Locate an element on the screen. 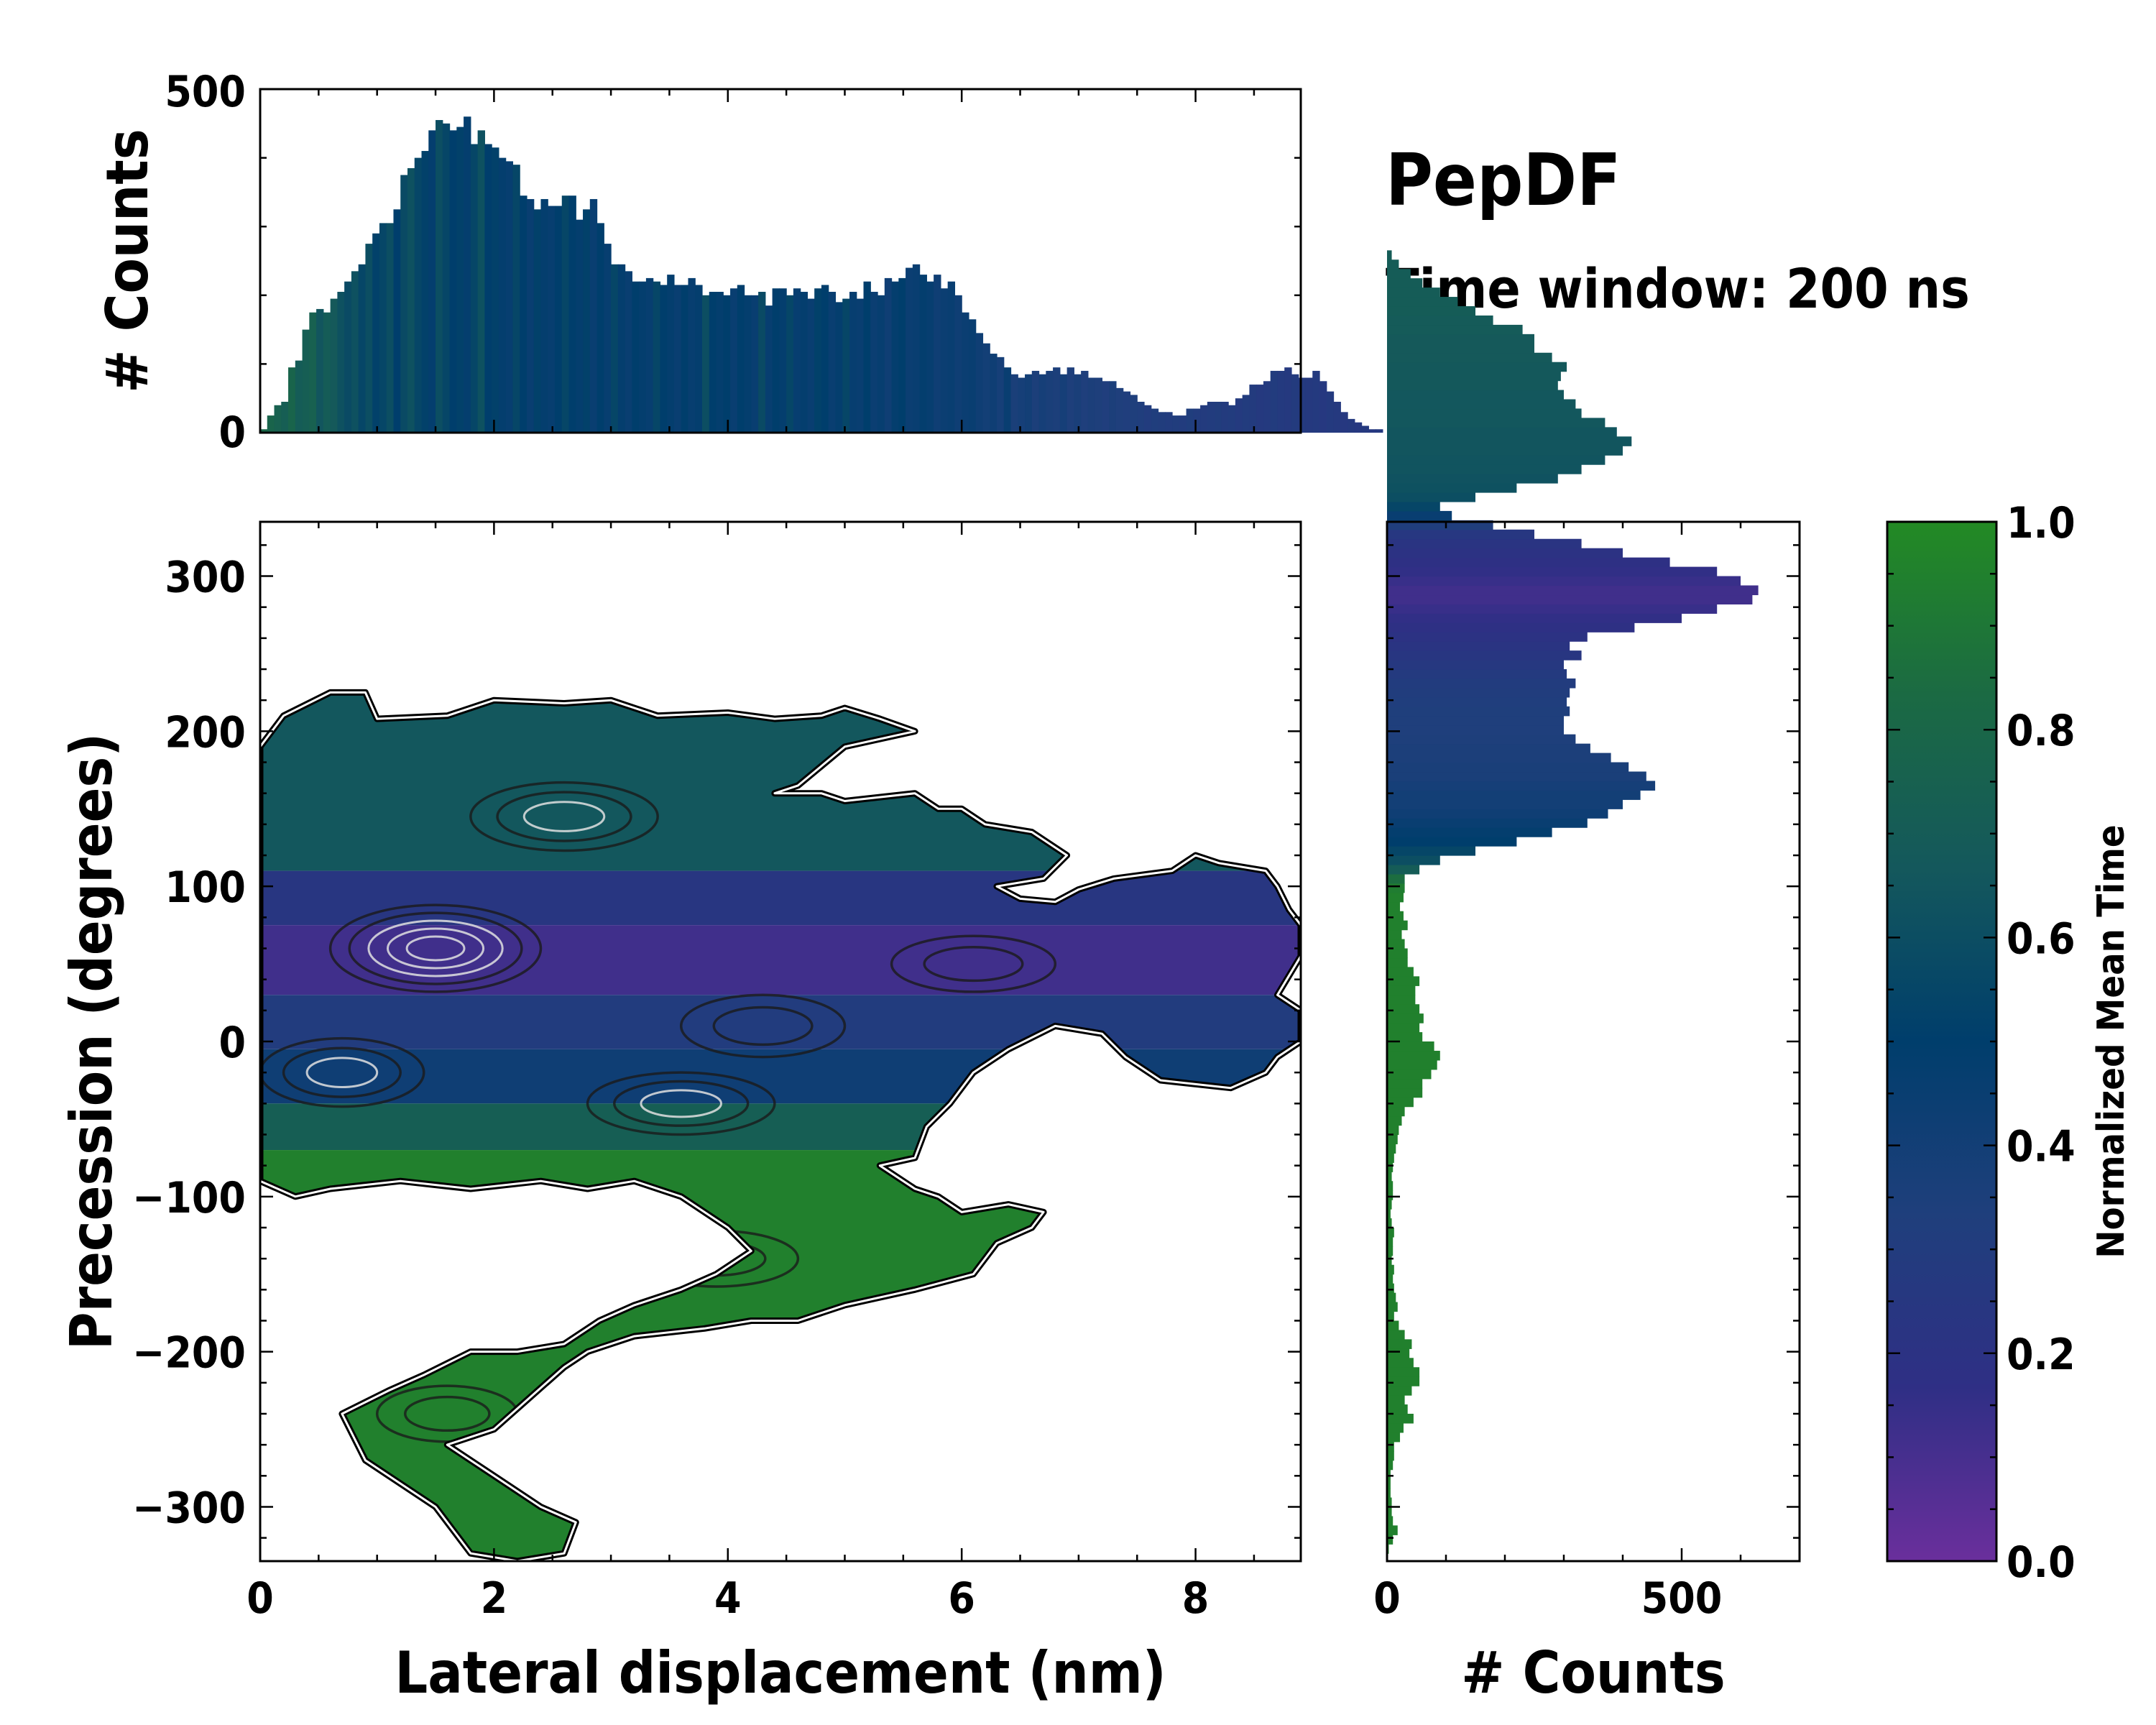 This screenshot has height=1725, width=2156. colorbar-tick-label: 0.8 is located at coordinates (2042, 731).